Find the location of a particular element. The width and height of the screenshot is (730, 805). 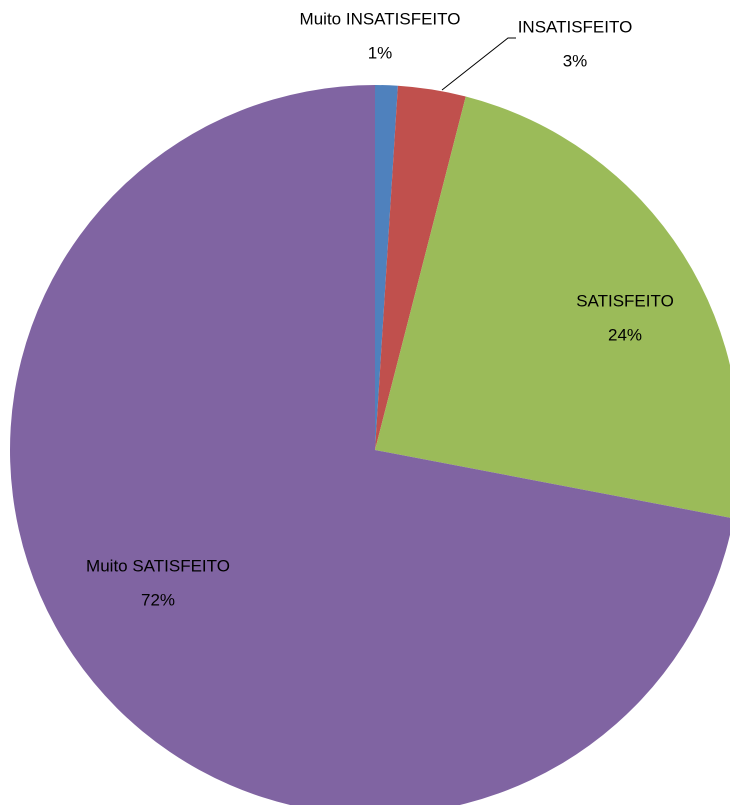

slice-label: Muito SATISFEITO is located at coordinates (158, 565).